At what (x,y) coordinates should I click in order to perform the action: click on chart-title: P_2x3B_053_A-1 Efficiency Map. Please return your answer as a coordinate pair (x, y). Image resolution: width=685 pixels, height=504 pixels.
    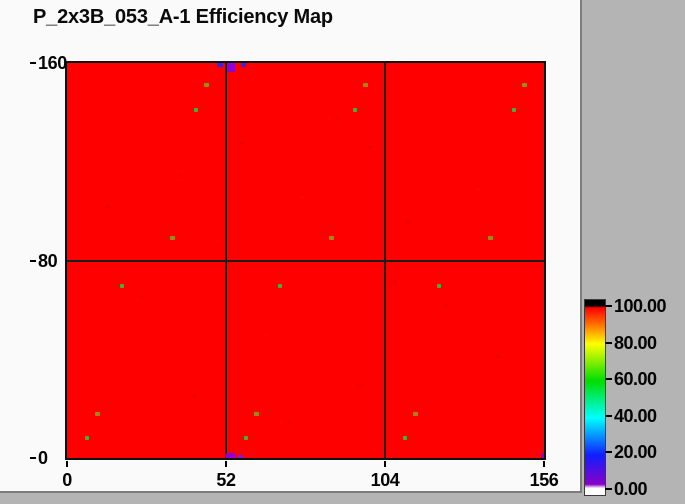
    Looking at the image, I should click on (183, 17).